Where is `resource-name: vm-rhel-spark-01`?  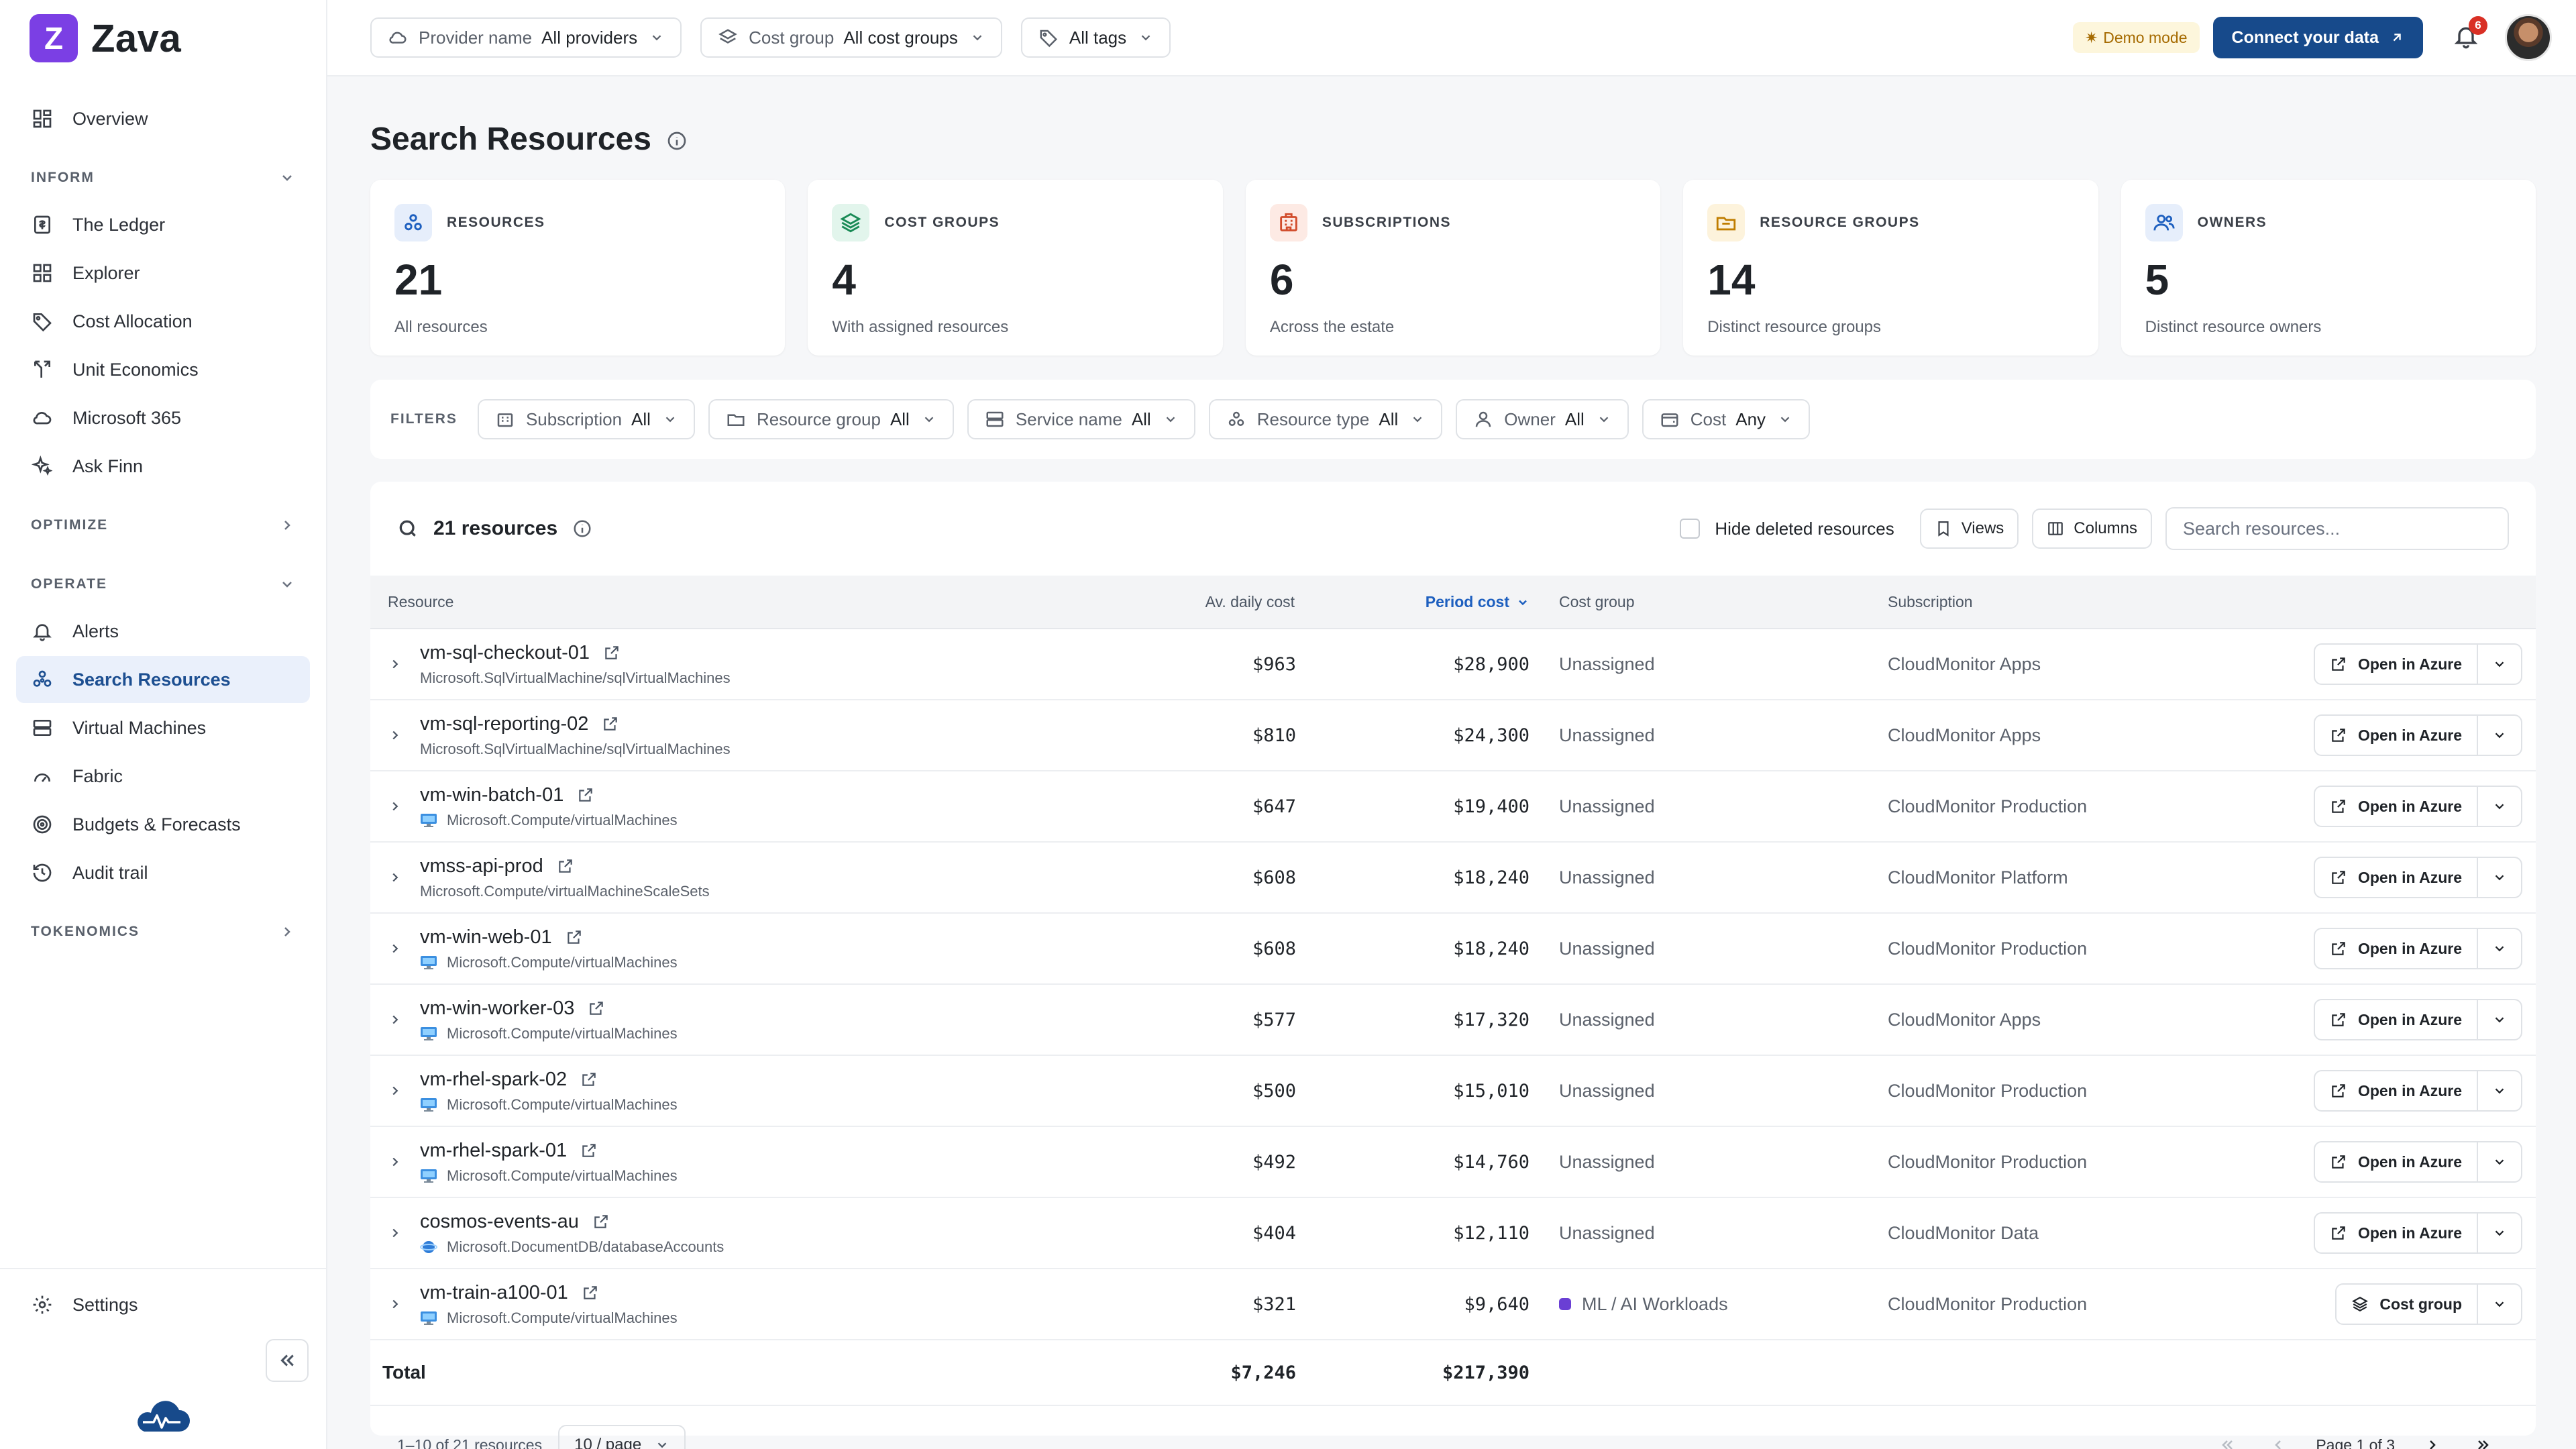 resource-name: vm-rhel-spark-01 is located at coordinates (494, 1150).